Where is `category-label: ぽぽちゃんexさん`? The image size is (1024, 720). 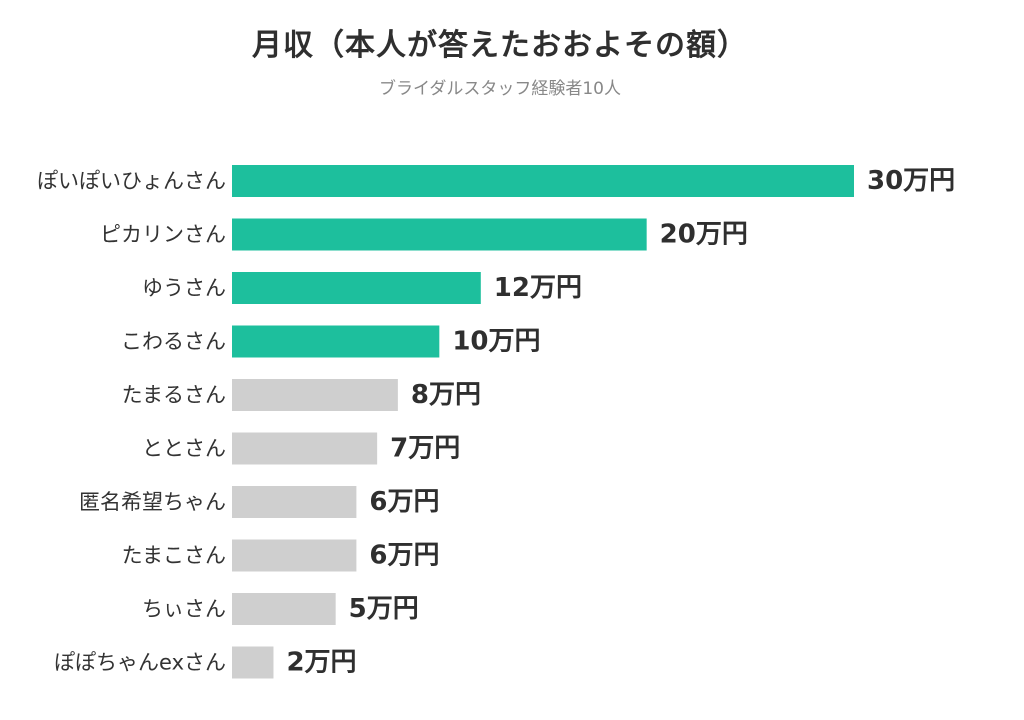 category-label: ぽぽちゃんexさん is located at coordinates (140, 663).